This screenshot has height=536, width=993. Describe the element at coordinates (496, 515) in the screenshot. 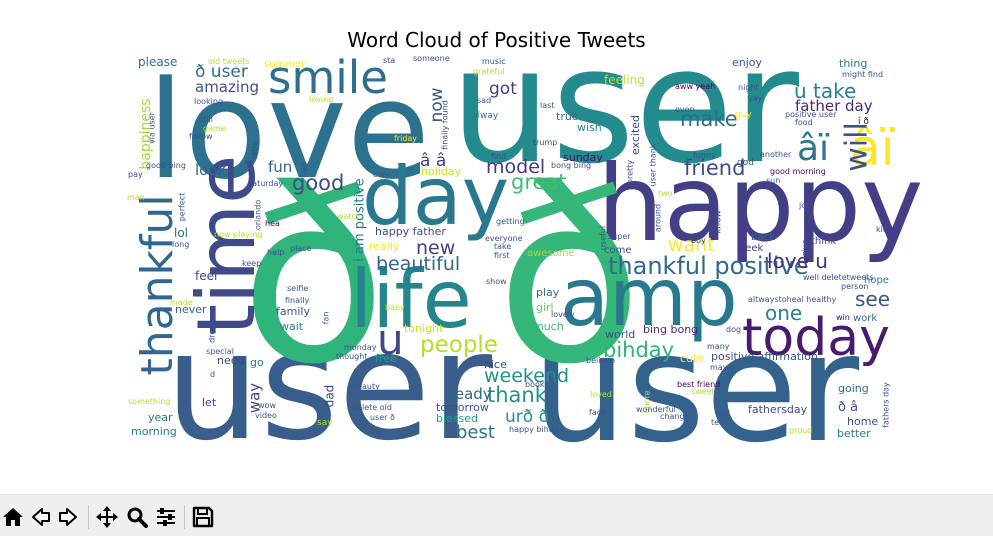

I see `navigation-toolbar` at that location.